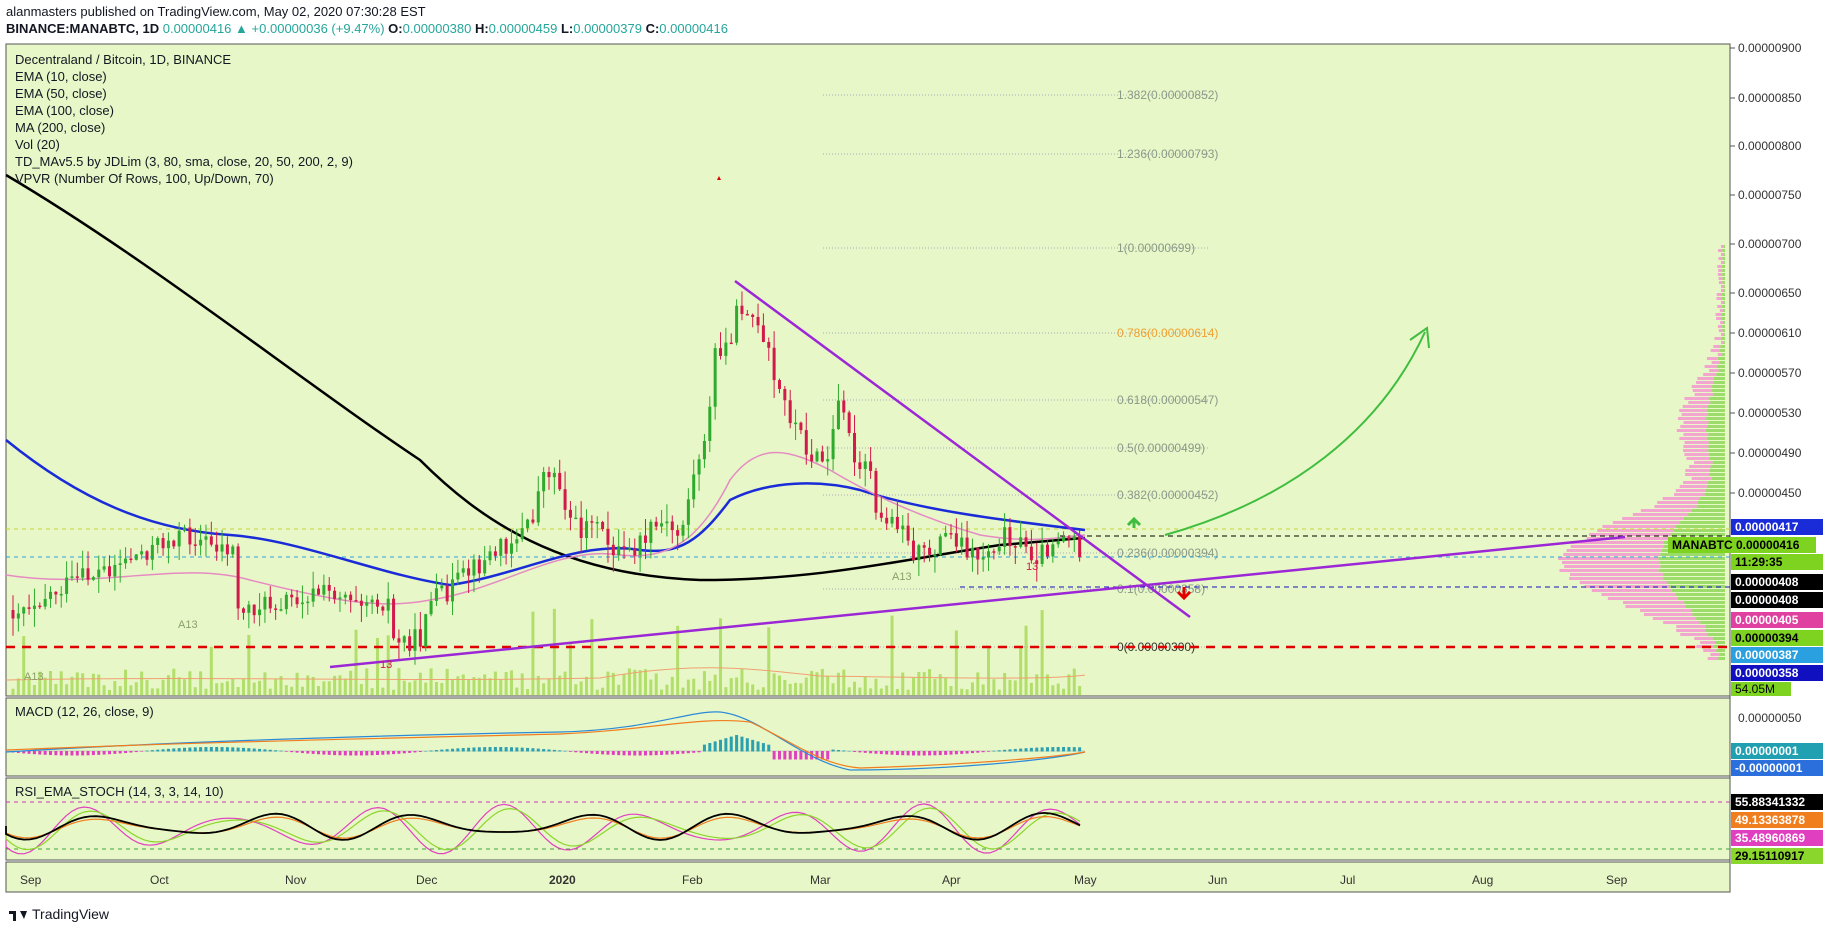  I want to click on price-badge-text: 11:29:35, so click(1759, 562).